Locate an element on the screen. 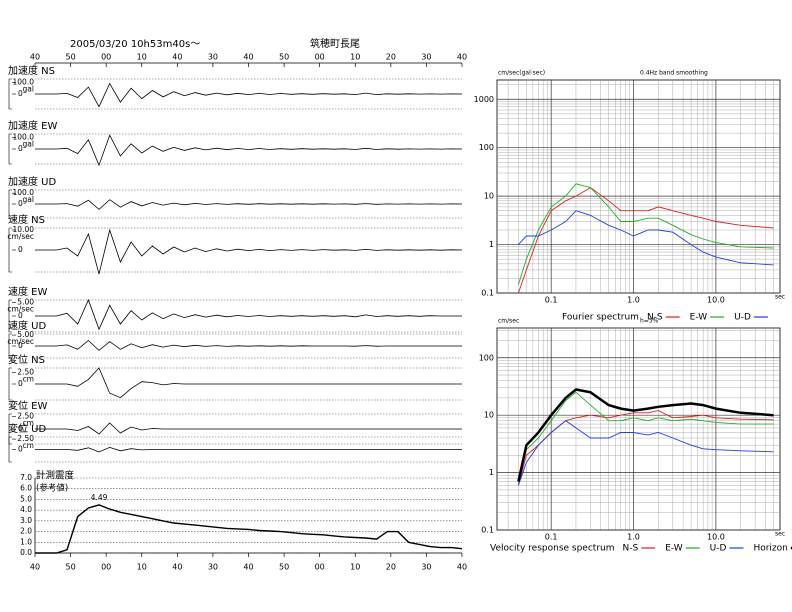 The height and width of the screenshot is (612, 792). y-tick-label: 1000 is located at coordinates (484, 99).